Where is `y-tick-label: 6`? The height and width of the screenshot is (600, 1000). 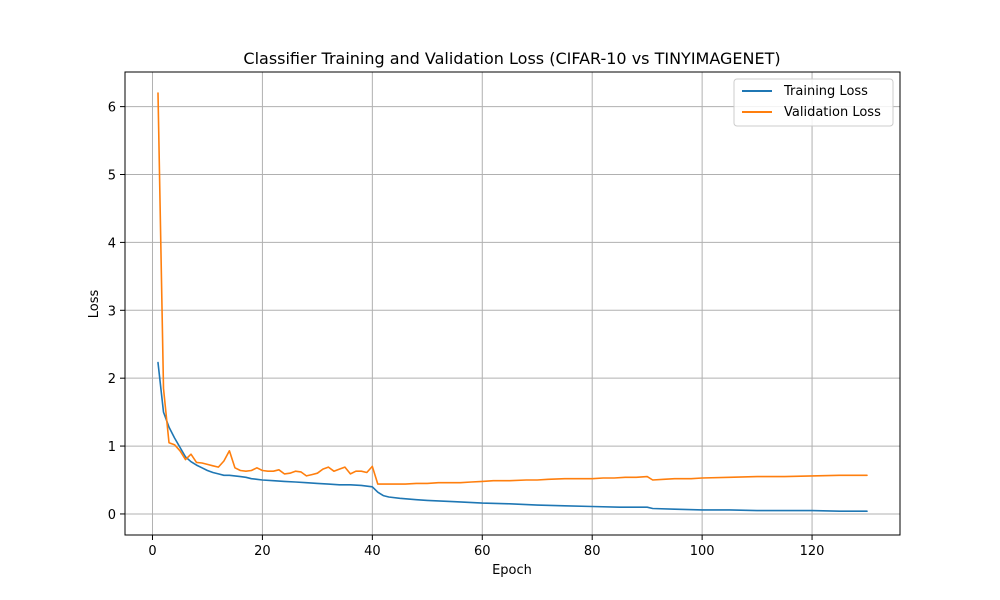
y-tick-label: 6 is located at coordinates (112, 108).